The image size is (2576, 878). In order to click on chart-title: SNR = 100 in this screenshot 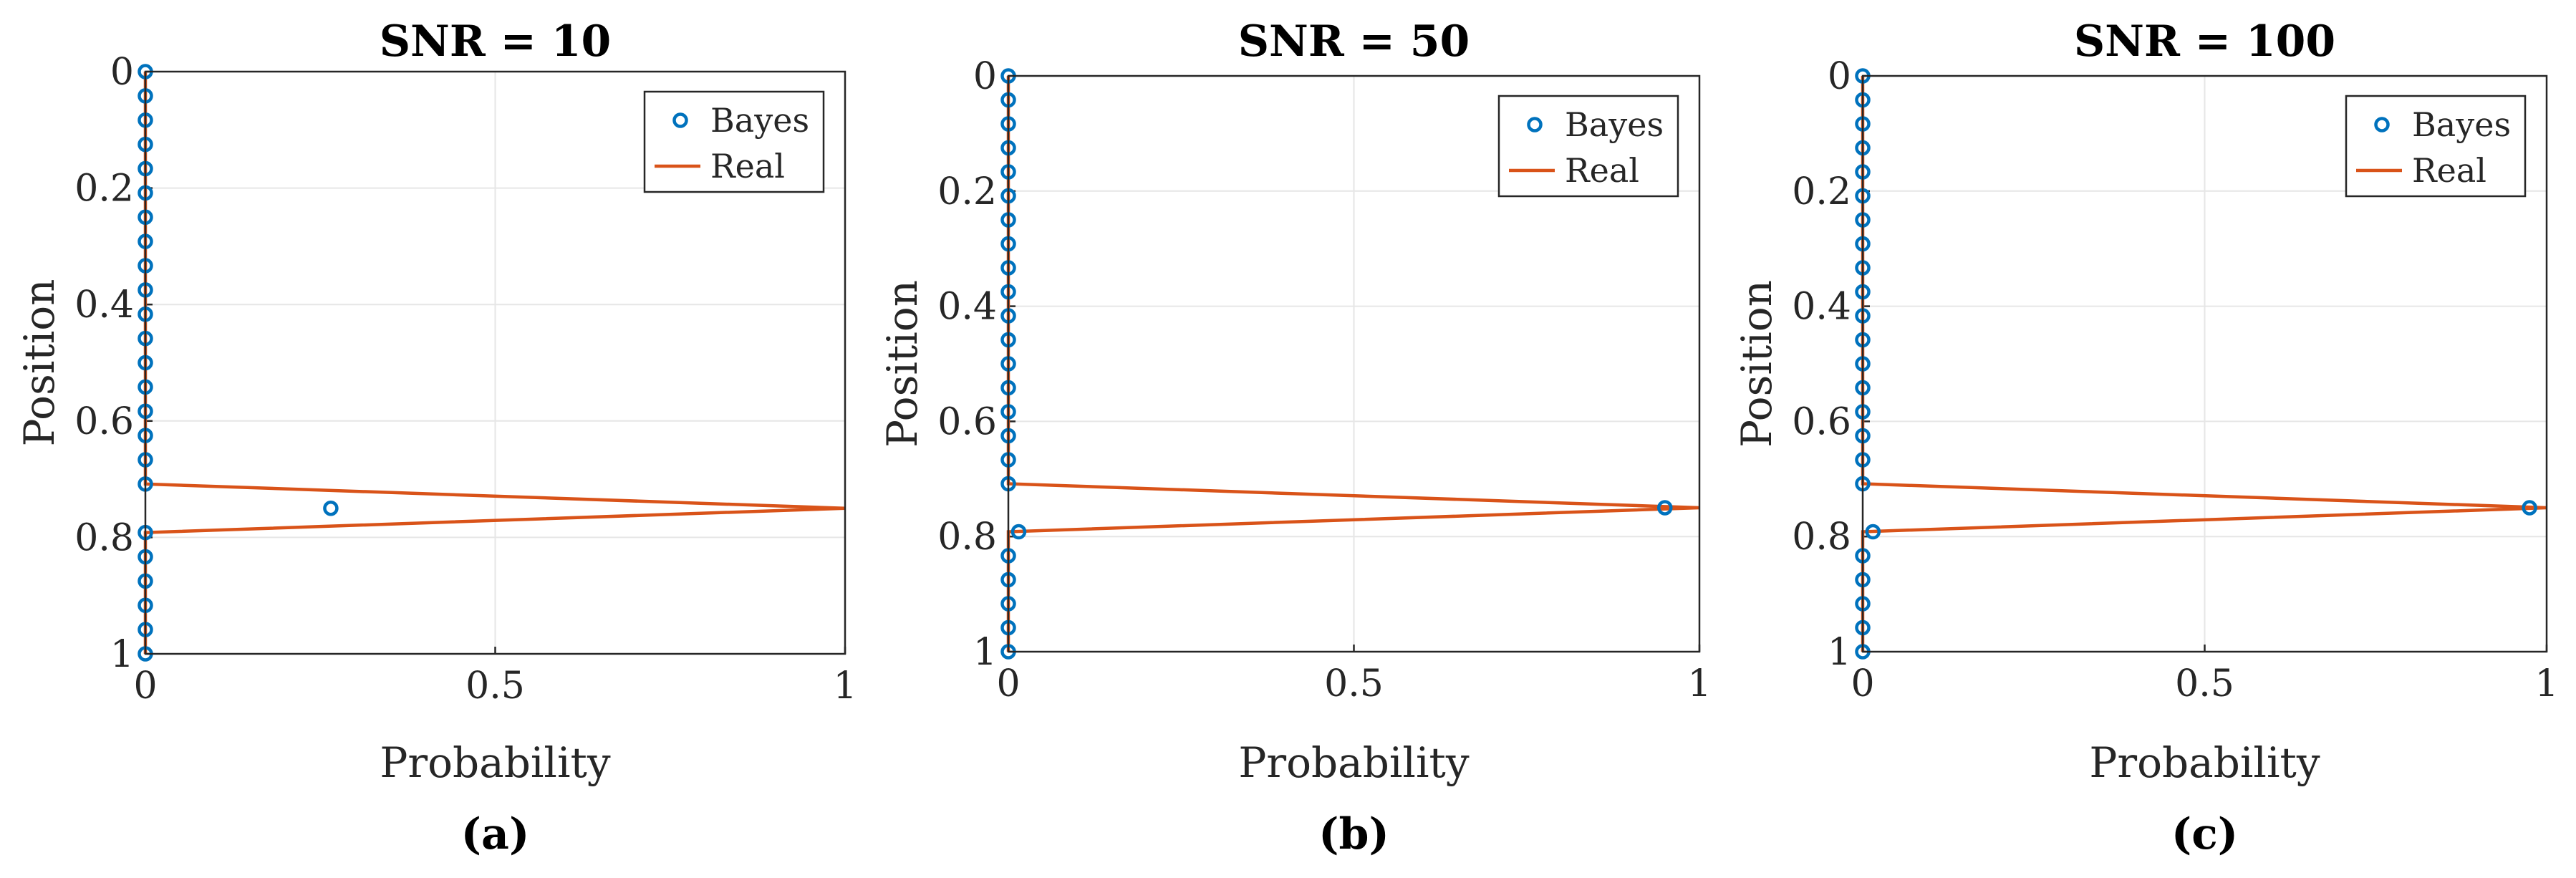, I will do `click(2204, 41)`.